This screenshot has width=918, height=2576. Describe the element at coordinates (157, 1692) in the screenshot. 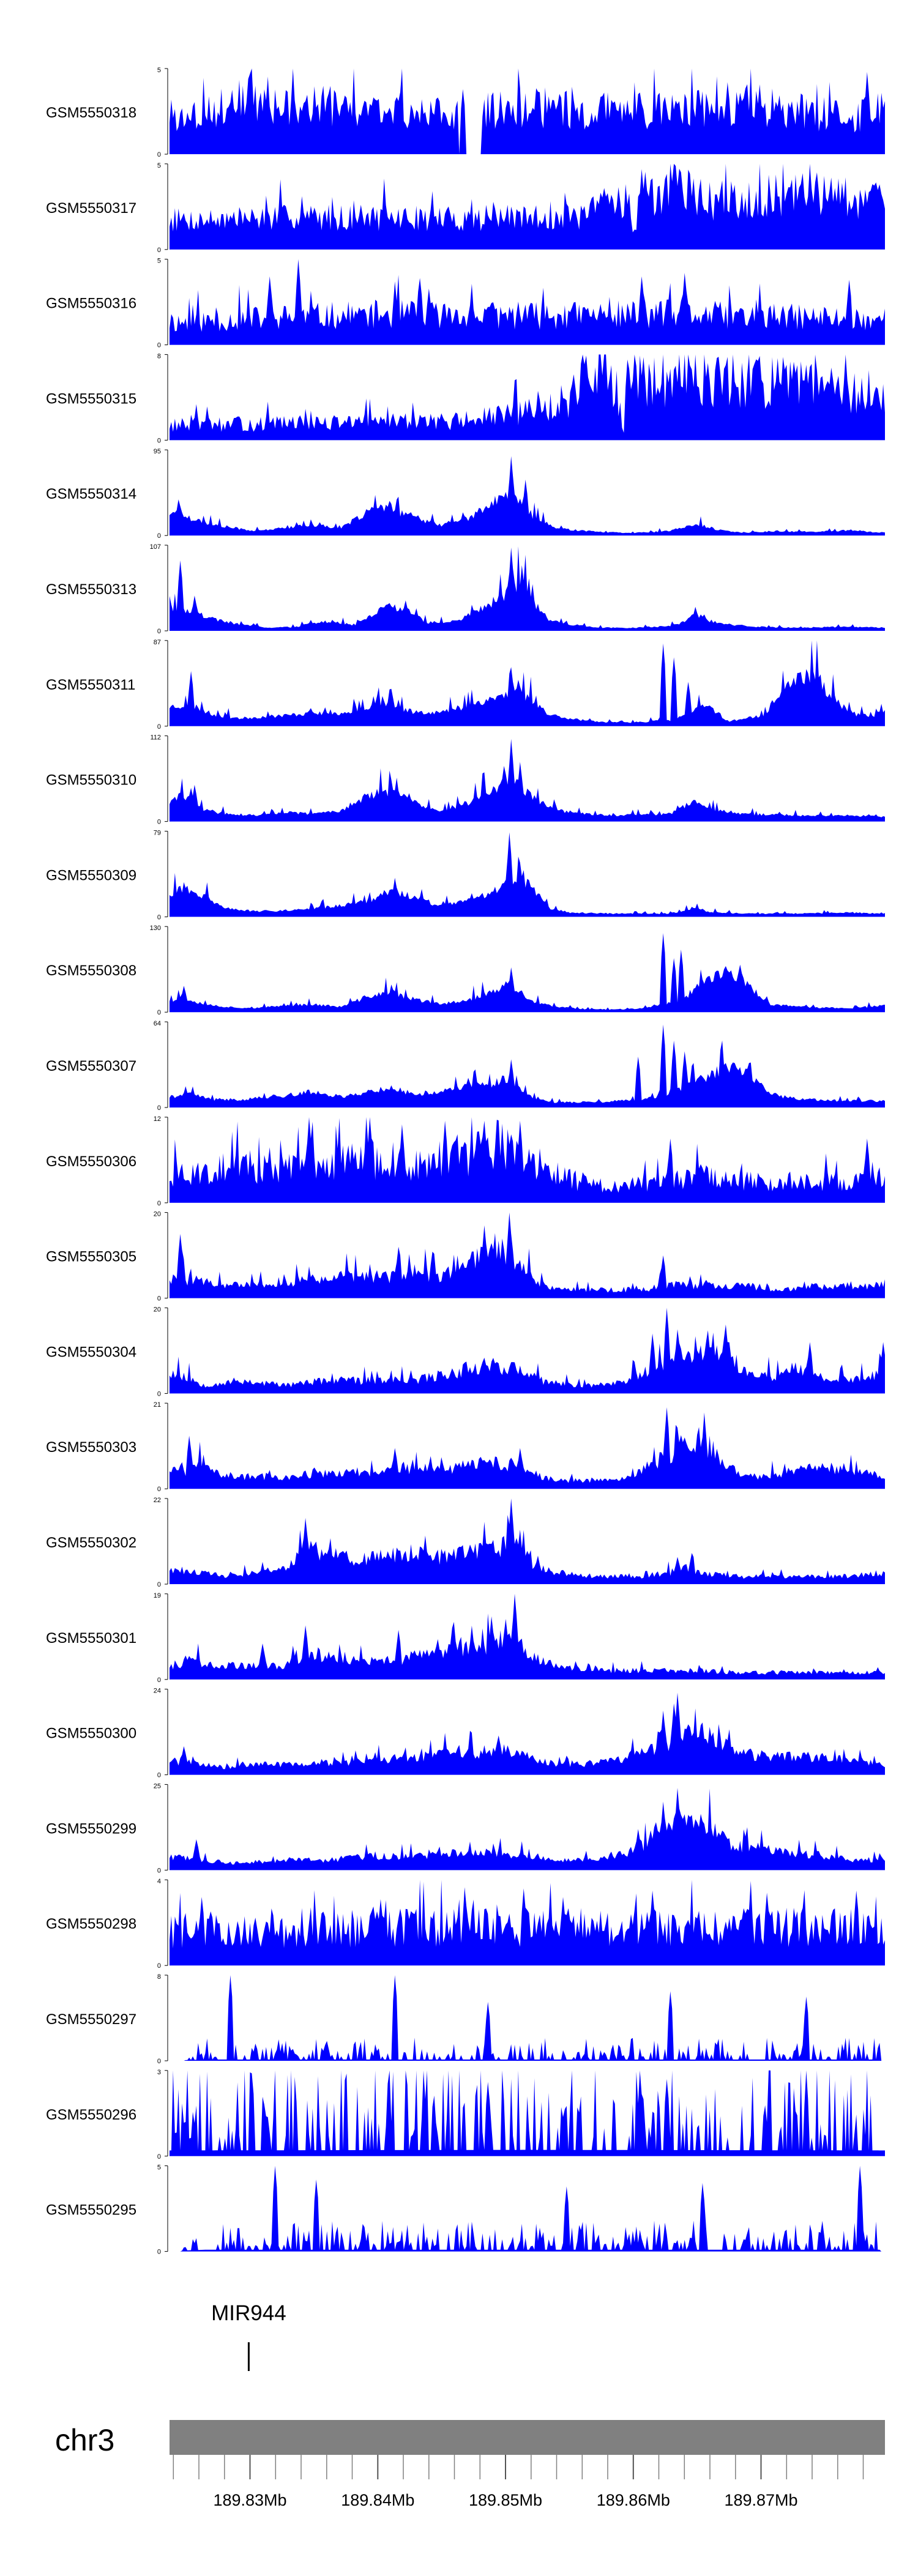

I see `y-max-label: 24` at that location.